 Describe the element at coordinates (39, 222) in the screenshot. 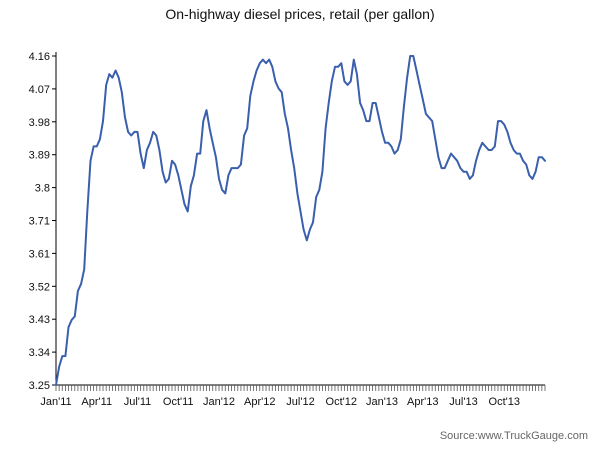

I see `y-tick-label: 3.71` at that location.